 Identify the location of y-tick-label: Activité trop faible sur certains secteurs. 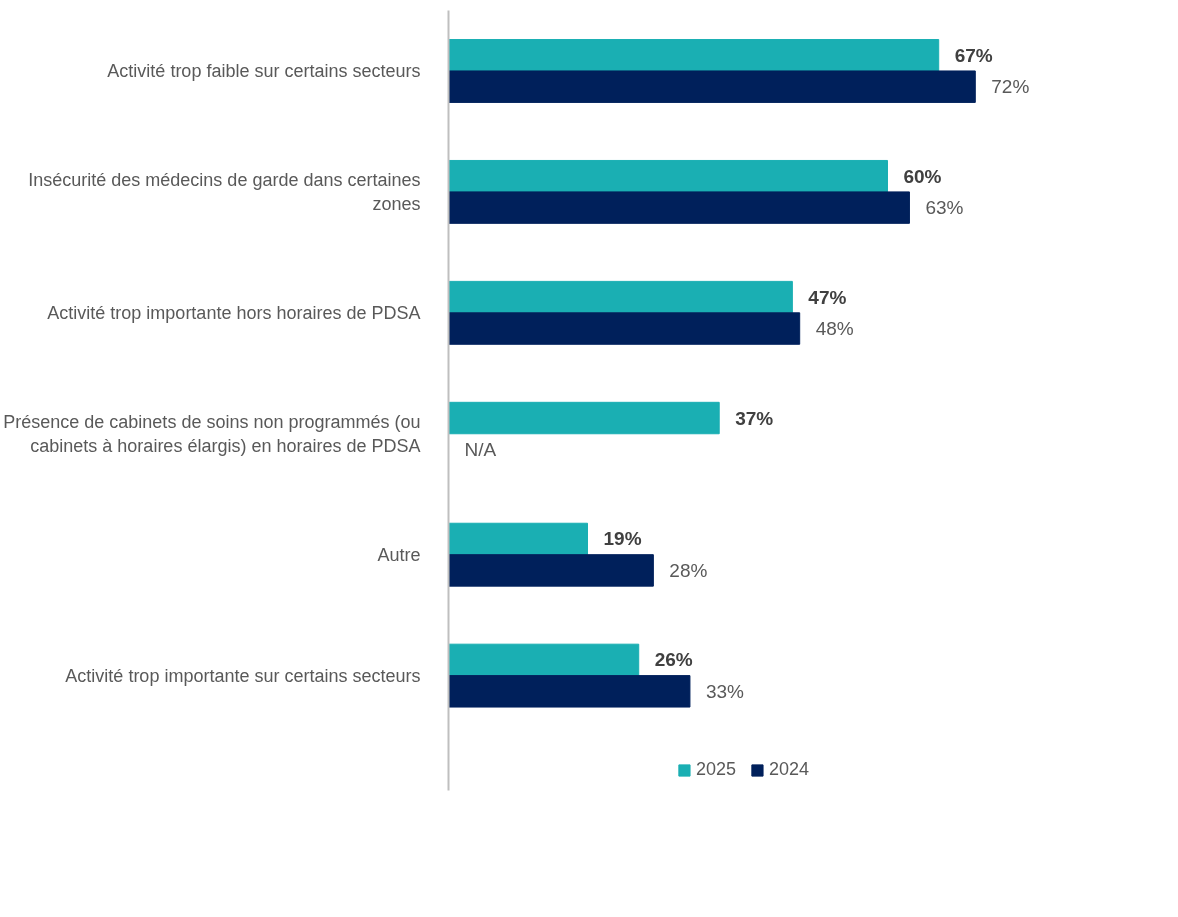
(264, 70).